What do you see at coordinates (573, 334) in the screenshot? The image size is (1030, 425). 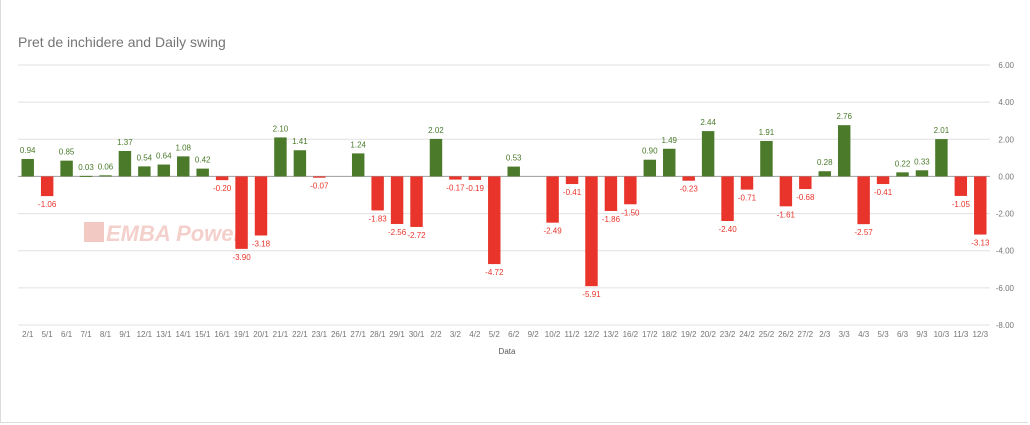 I see `x-tick-label: 11/2` at bounding box center [573, 334].